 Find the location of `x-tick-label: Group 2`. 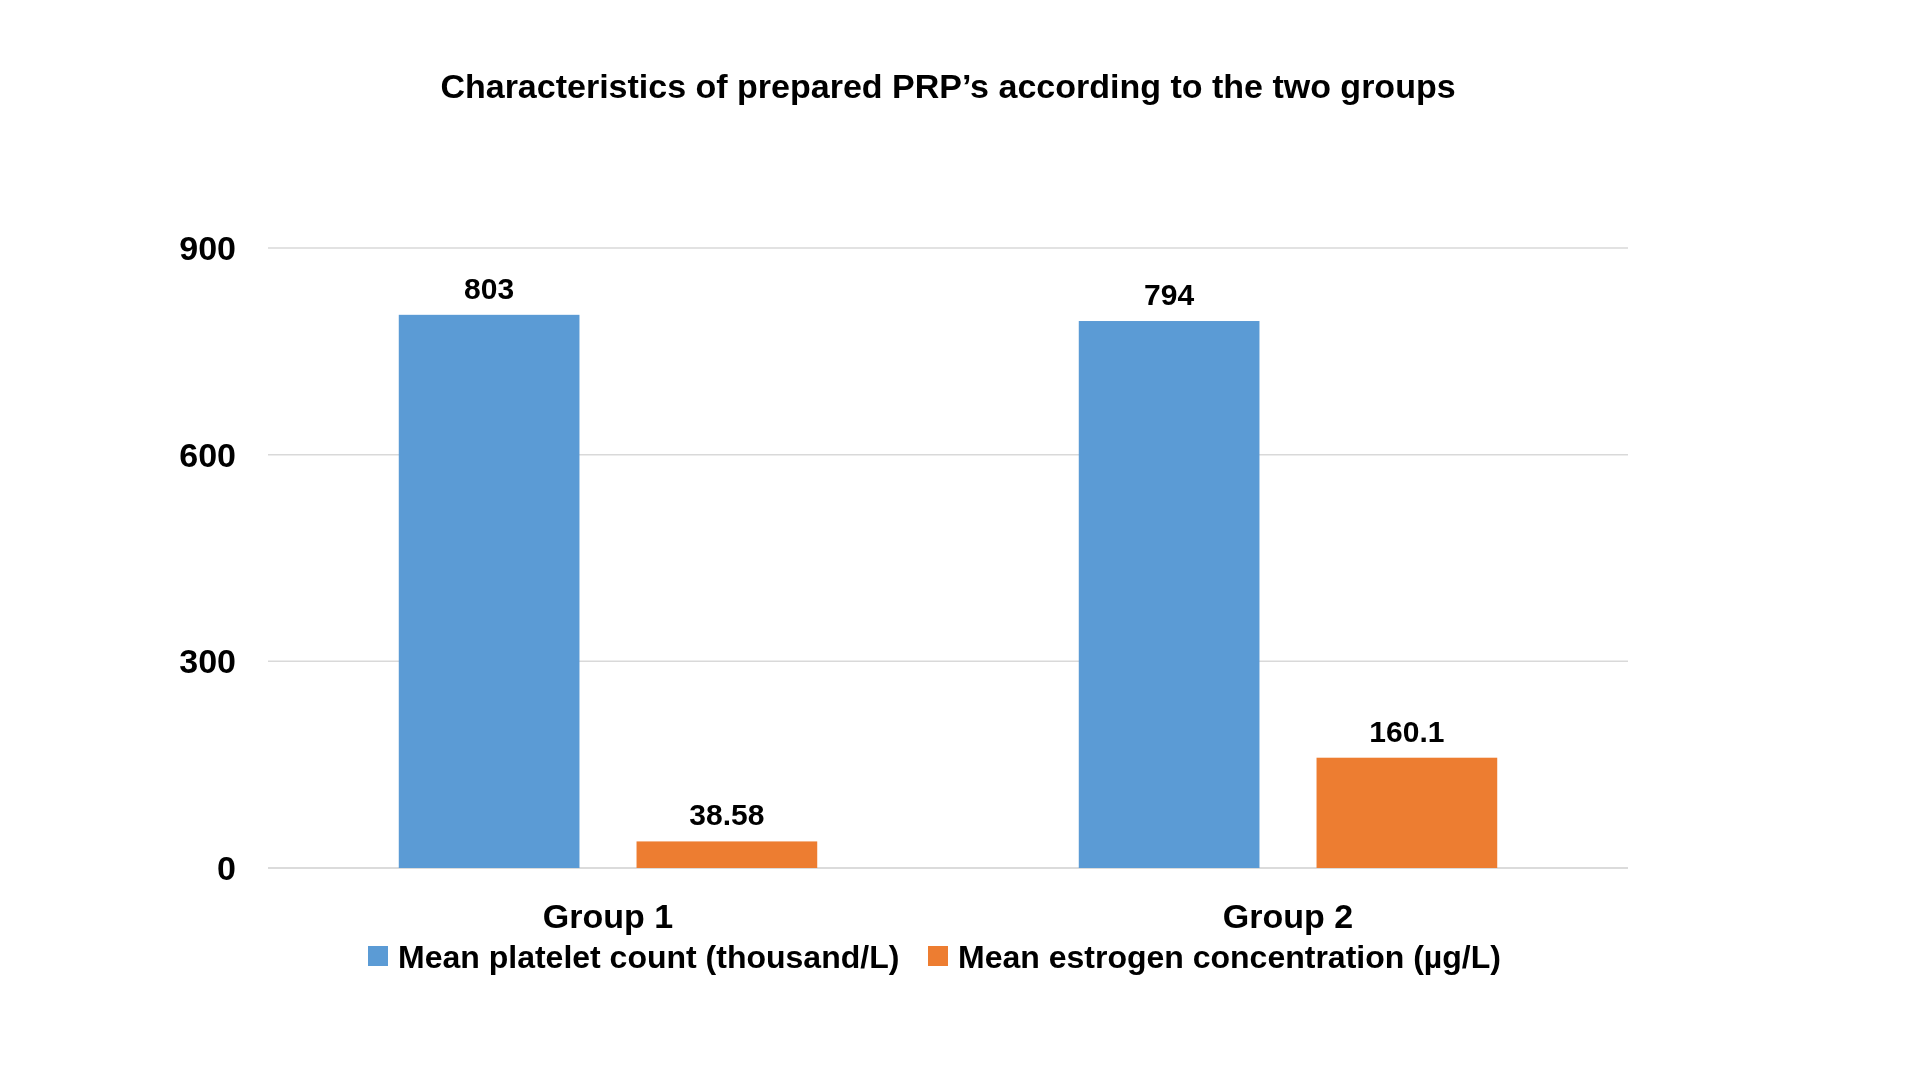

x-tick-label: Group 2 is located at coordinates (1288, 916).